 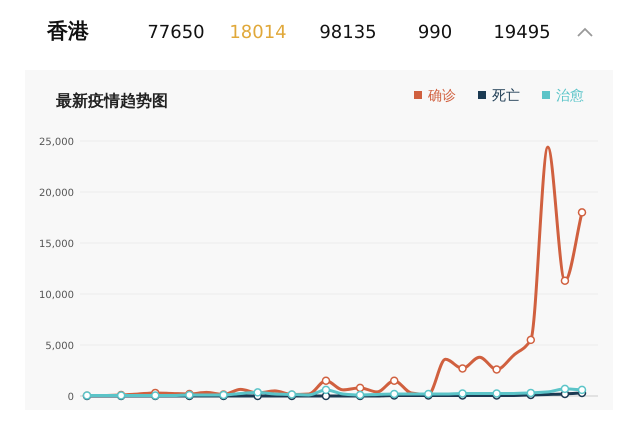 I want to click on text: 香港, so click(x=68, y=31).